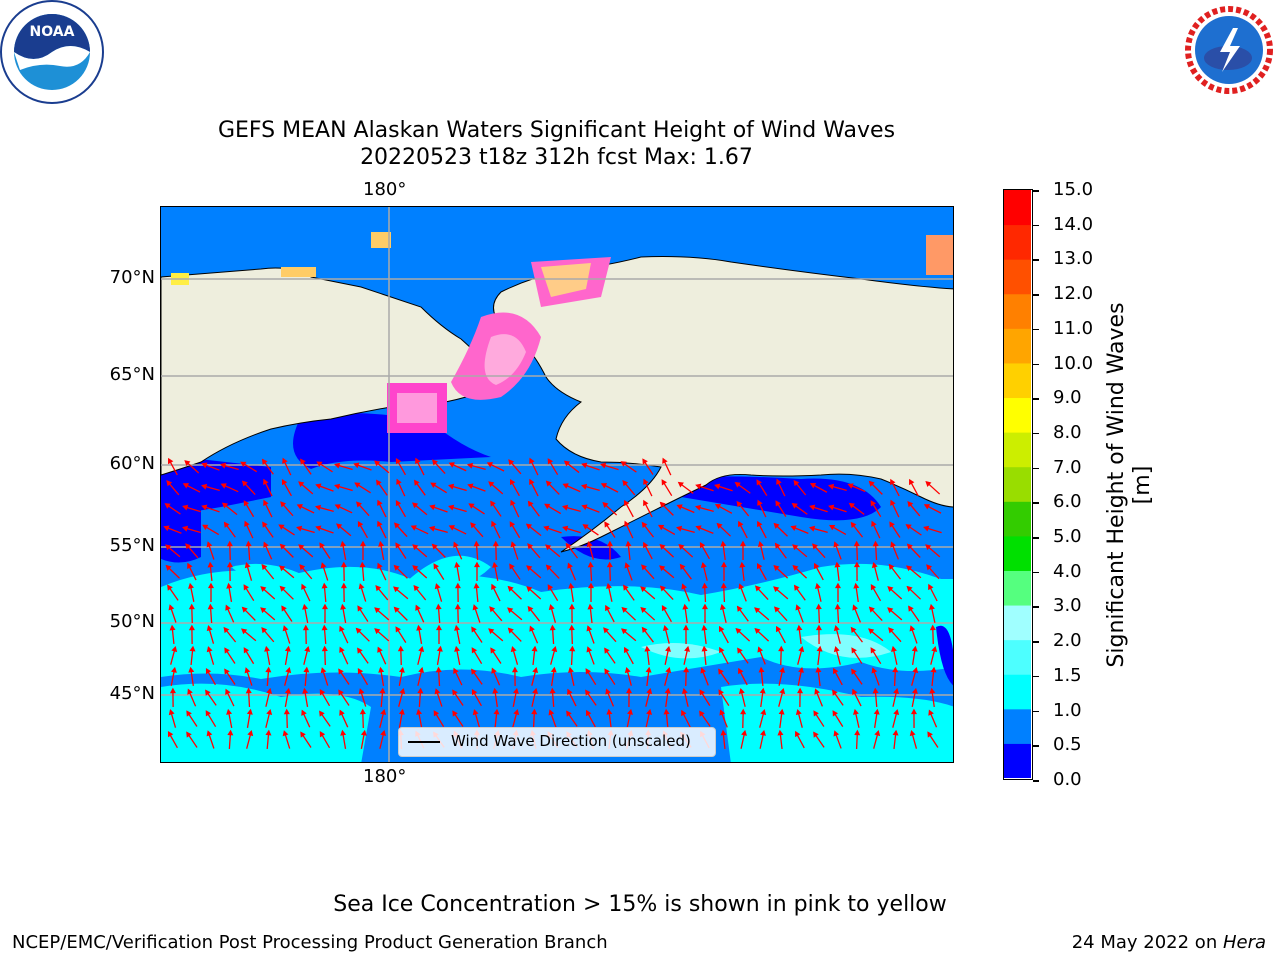  Describe the element at coordinates (52, 32) in the screenshot. I see `noaa-logo-text: NOAA` at that location.